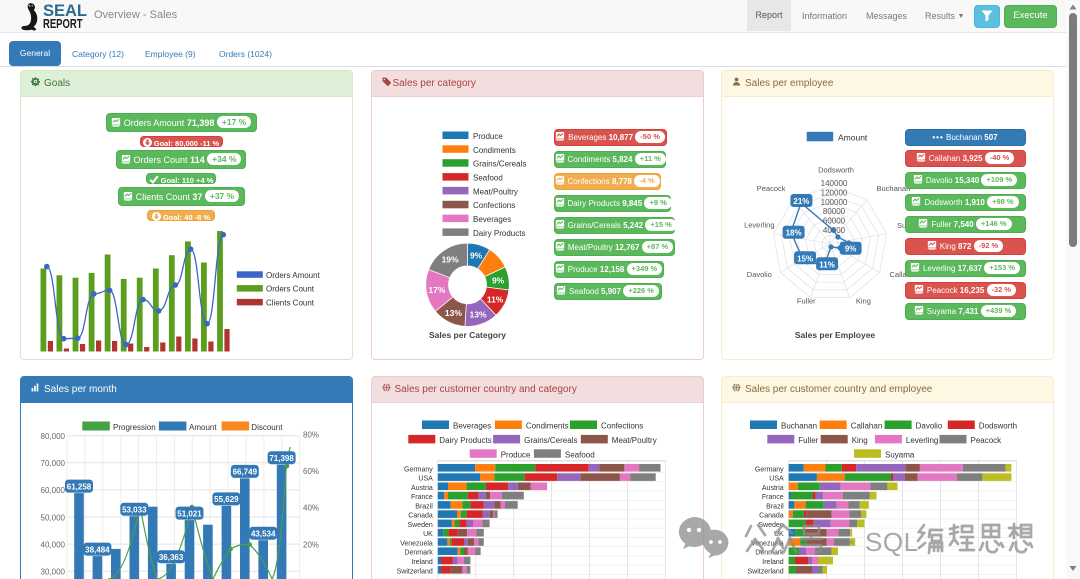  What do you see at coordinates (293, 275) in the screenshot?
I see `svg-text: Orders Amount` at bounding box center [293, 275].